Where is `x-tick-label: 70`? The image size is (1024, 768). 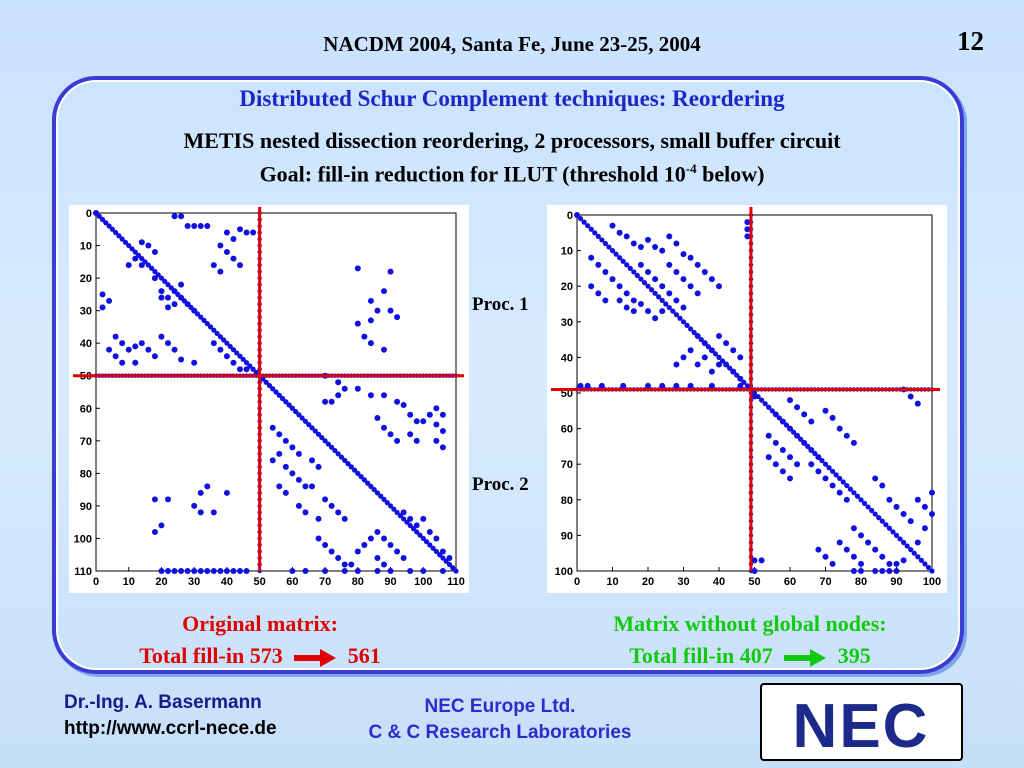
x-tick-label: 70 is located at coordinates (325, 582).